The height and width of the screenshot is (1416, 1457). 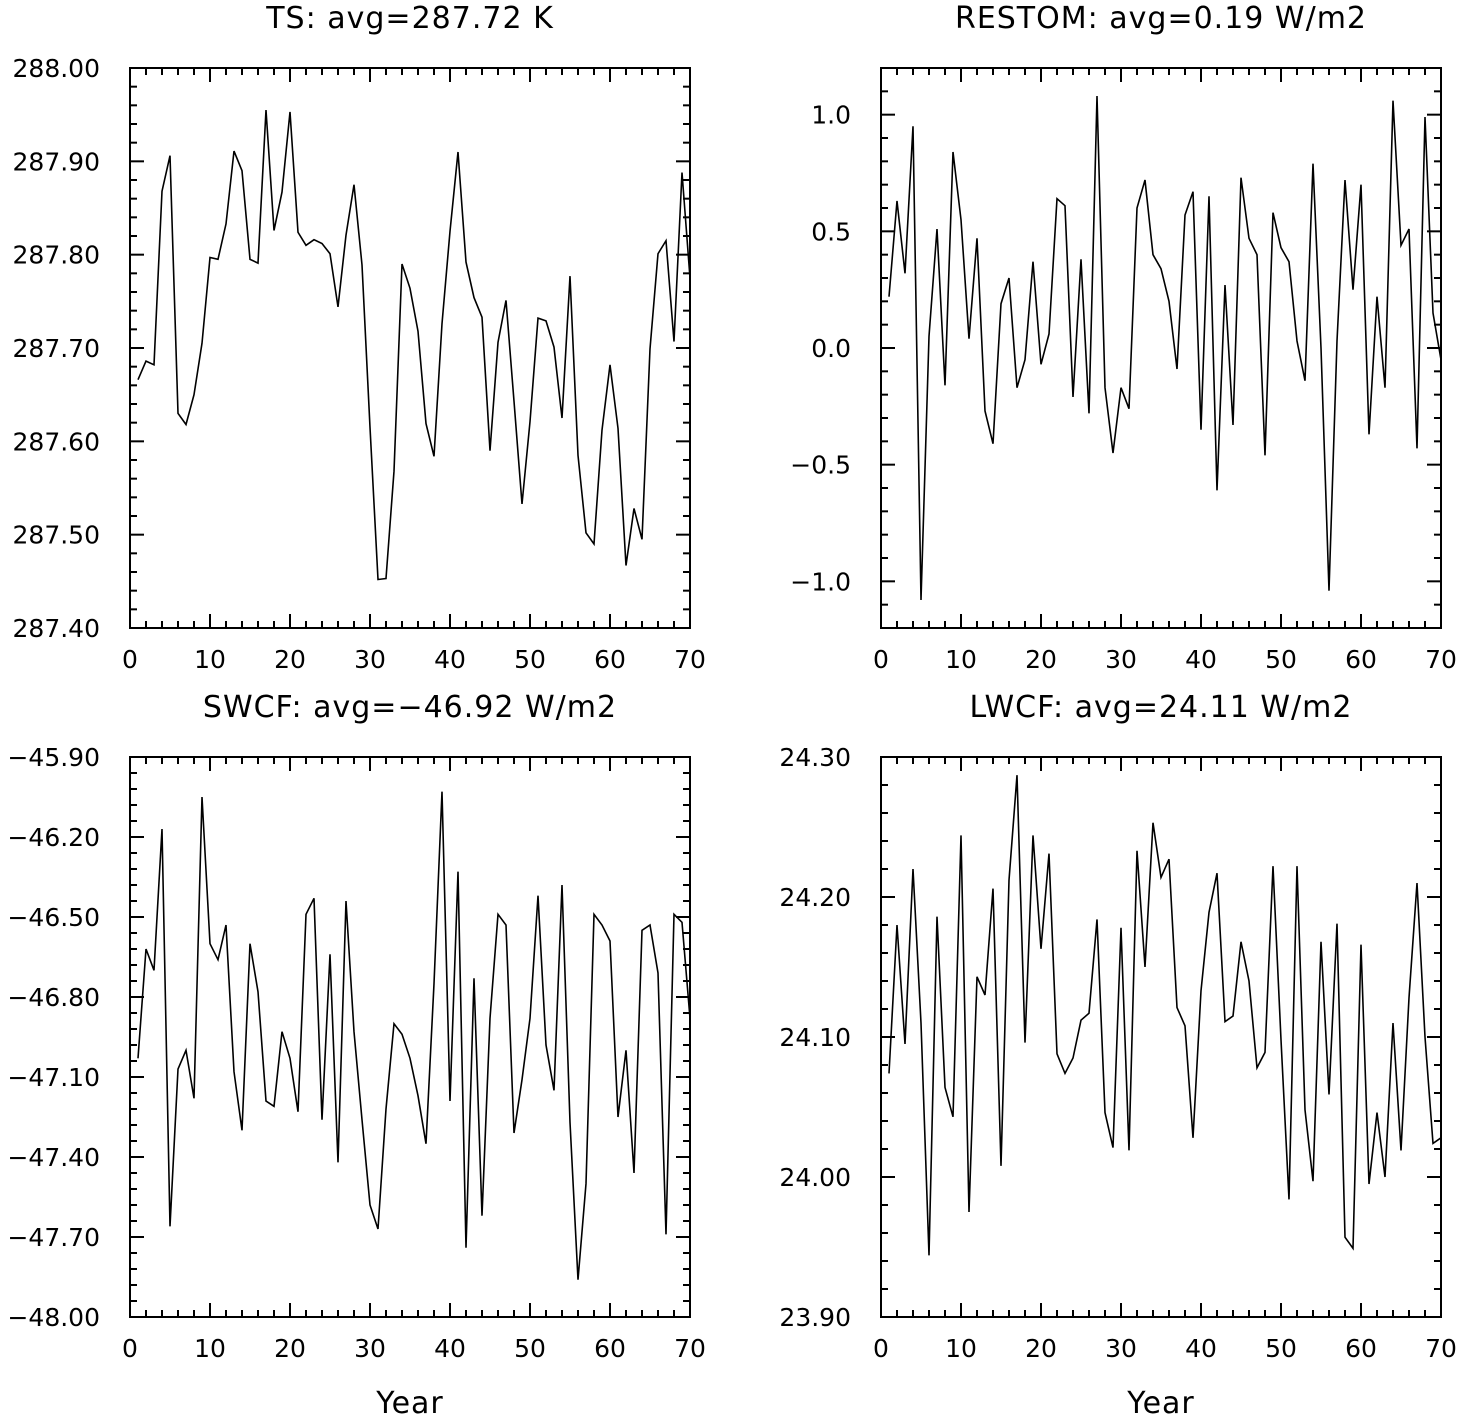 I want to click on y-tick-label: −46.80, so click(x=53, y=997).